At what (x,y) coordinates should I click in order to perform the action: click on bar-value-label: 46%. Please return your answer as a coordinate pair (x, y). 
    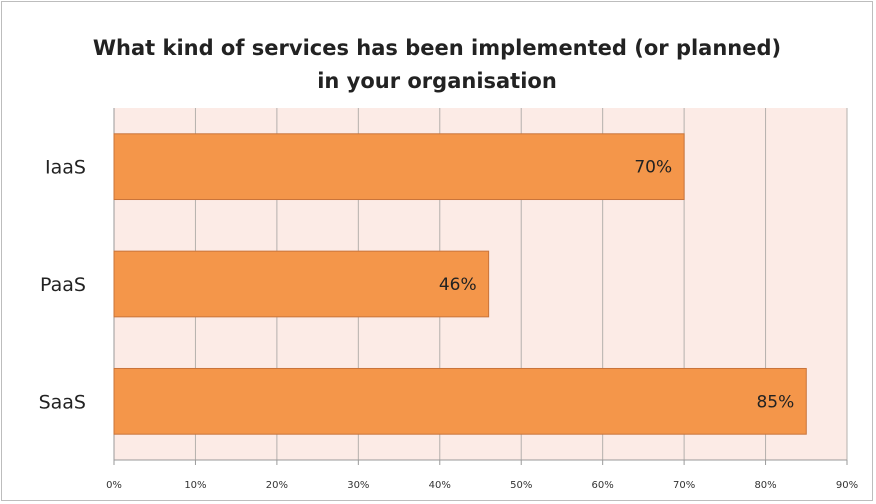
    Looking at the image, I should click on (458, 285).